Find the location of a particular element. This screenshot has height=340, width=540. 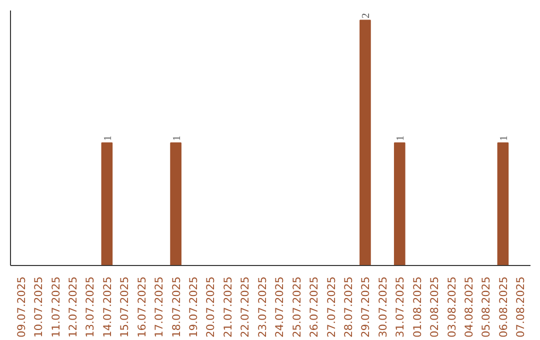

x-tick-label: 13.07.2025 is located at coordinates (90, 307).